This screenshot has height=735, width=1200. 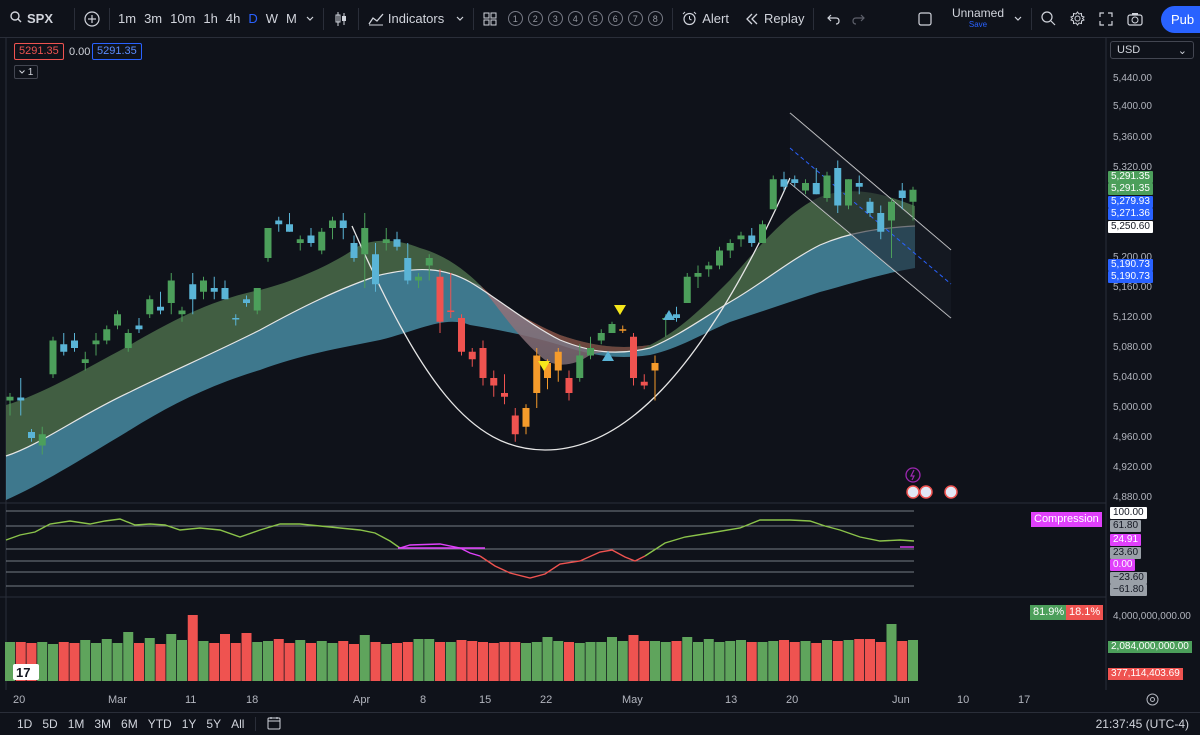 I want to click on redo-icon, so click(x=859, y=19).